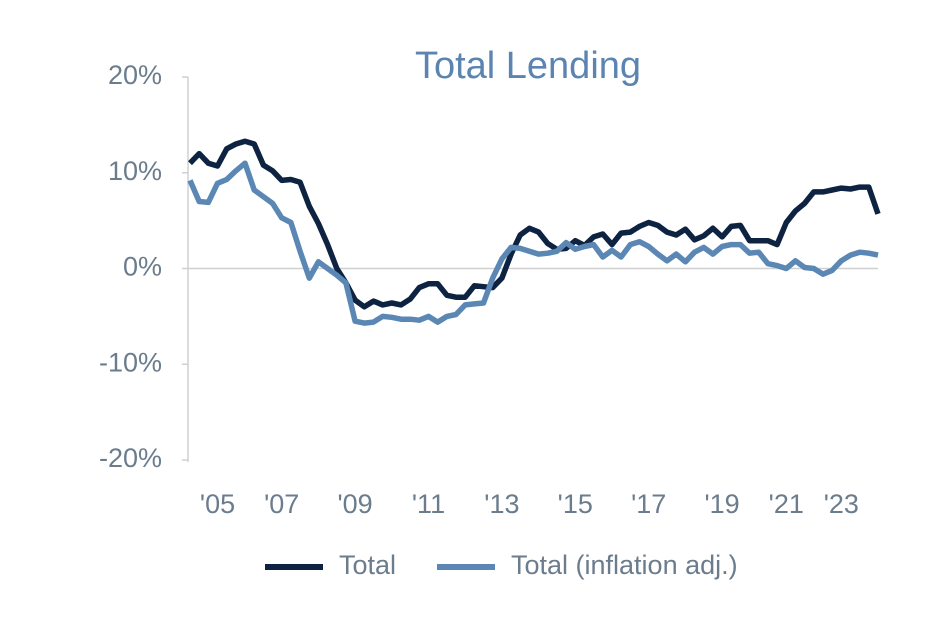 The width and height of the screenshot is (948, 626). Describe the element at coordinates (355, 504) in the screenshot. I see `x-tick-label: '09` at that location.